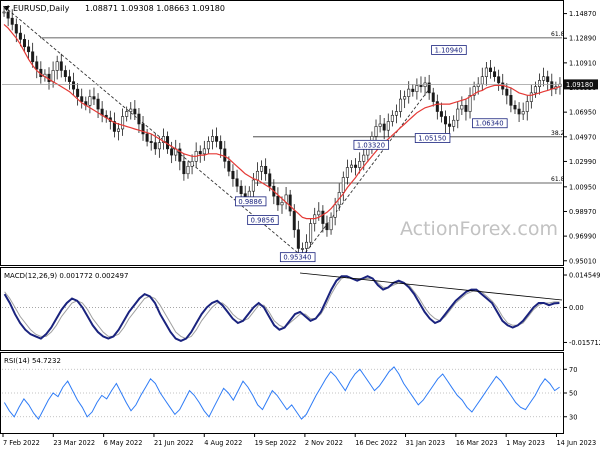 The width and height of the screenshot is (600, 450). What do you see at coordinates (155, 8) in the screenshot?
I see `ohlc-values: 1.08871 1.09308 1.08663 1.09180` at bounding box center [155, 8].